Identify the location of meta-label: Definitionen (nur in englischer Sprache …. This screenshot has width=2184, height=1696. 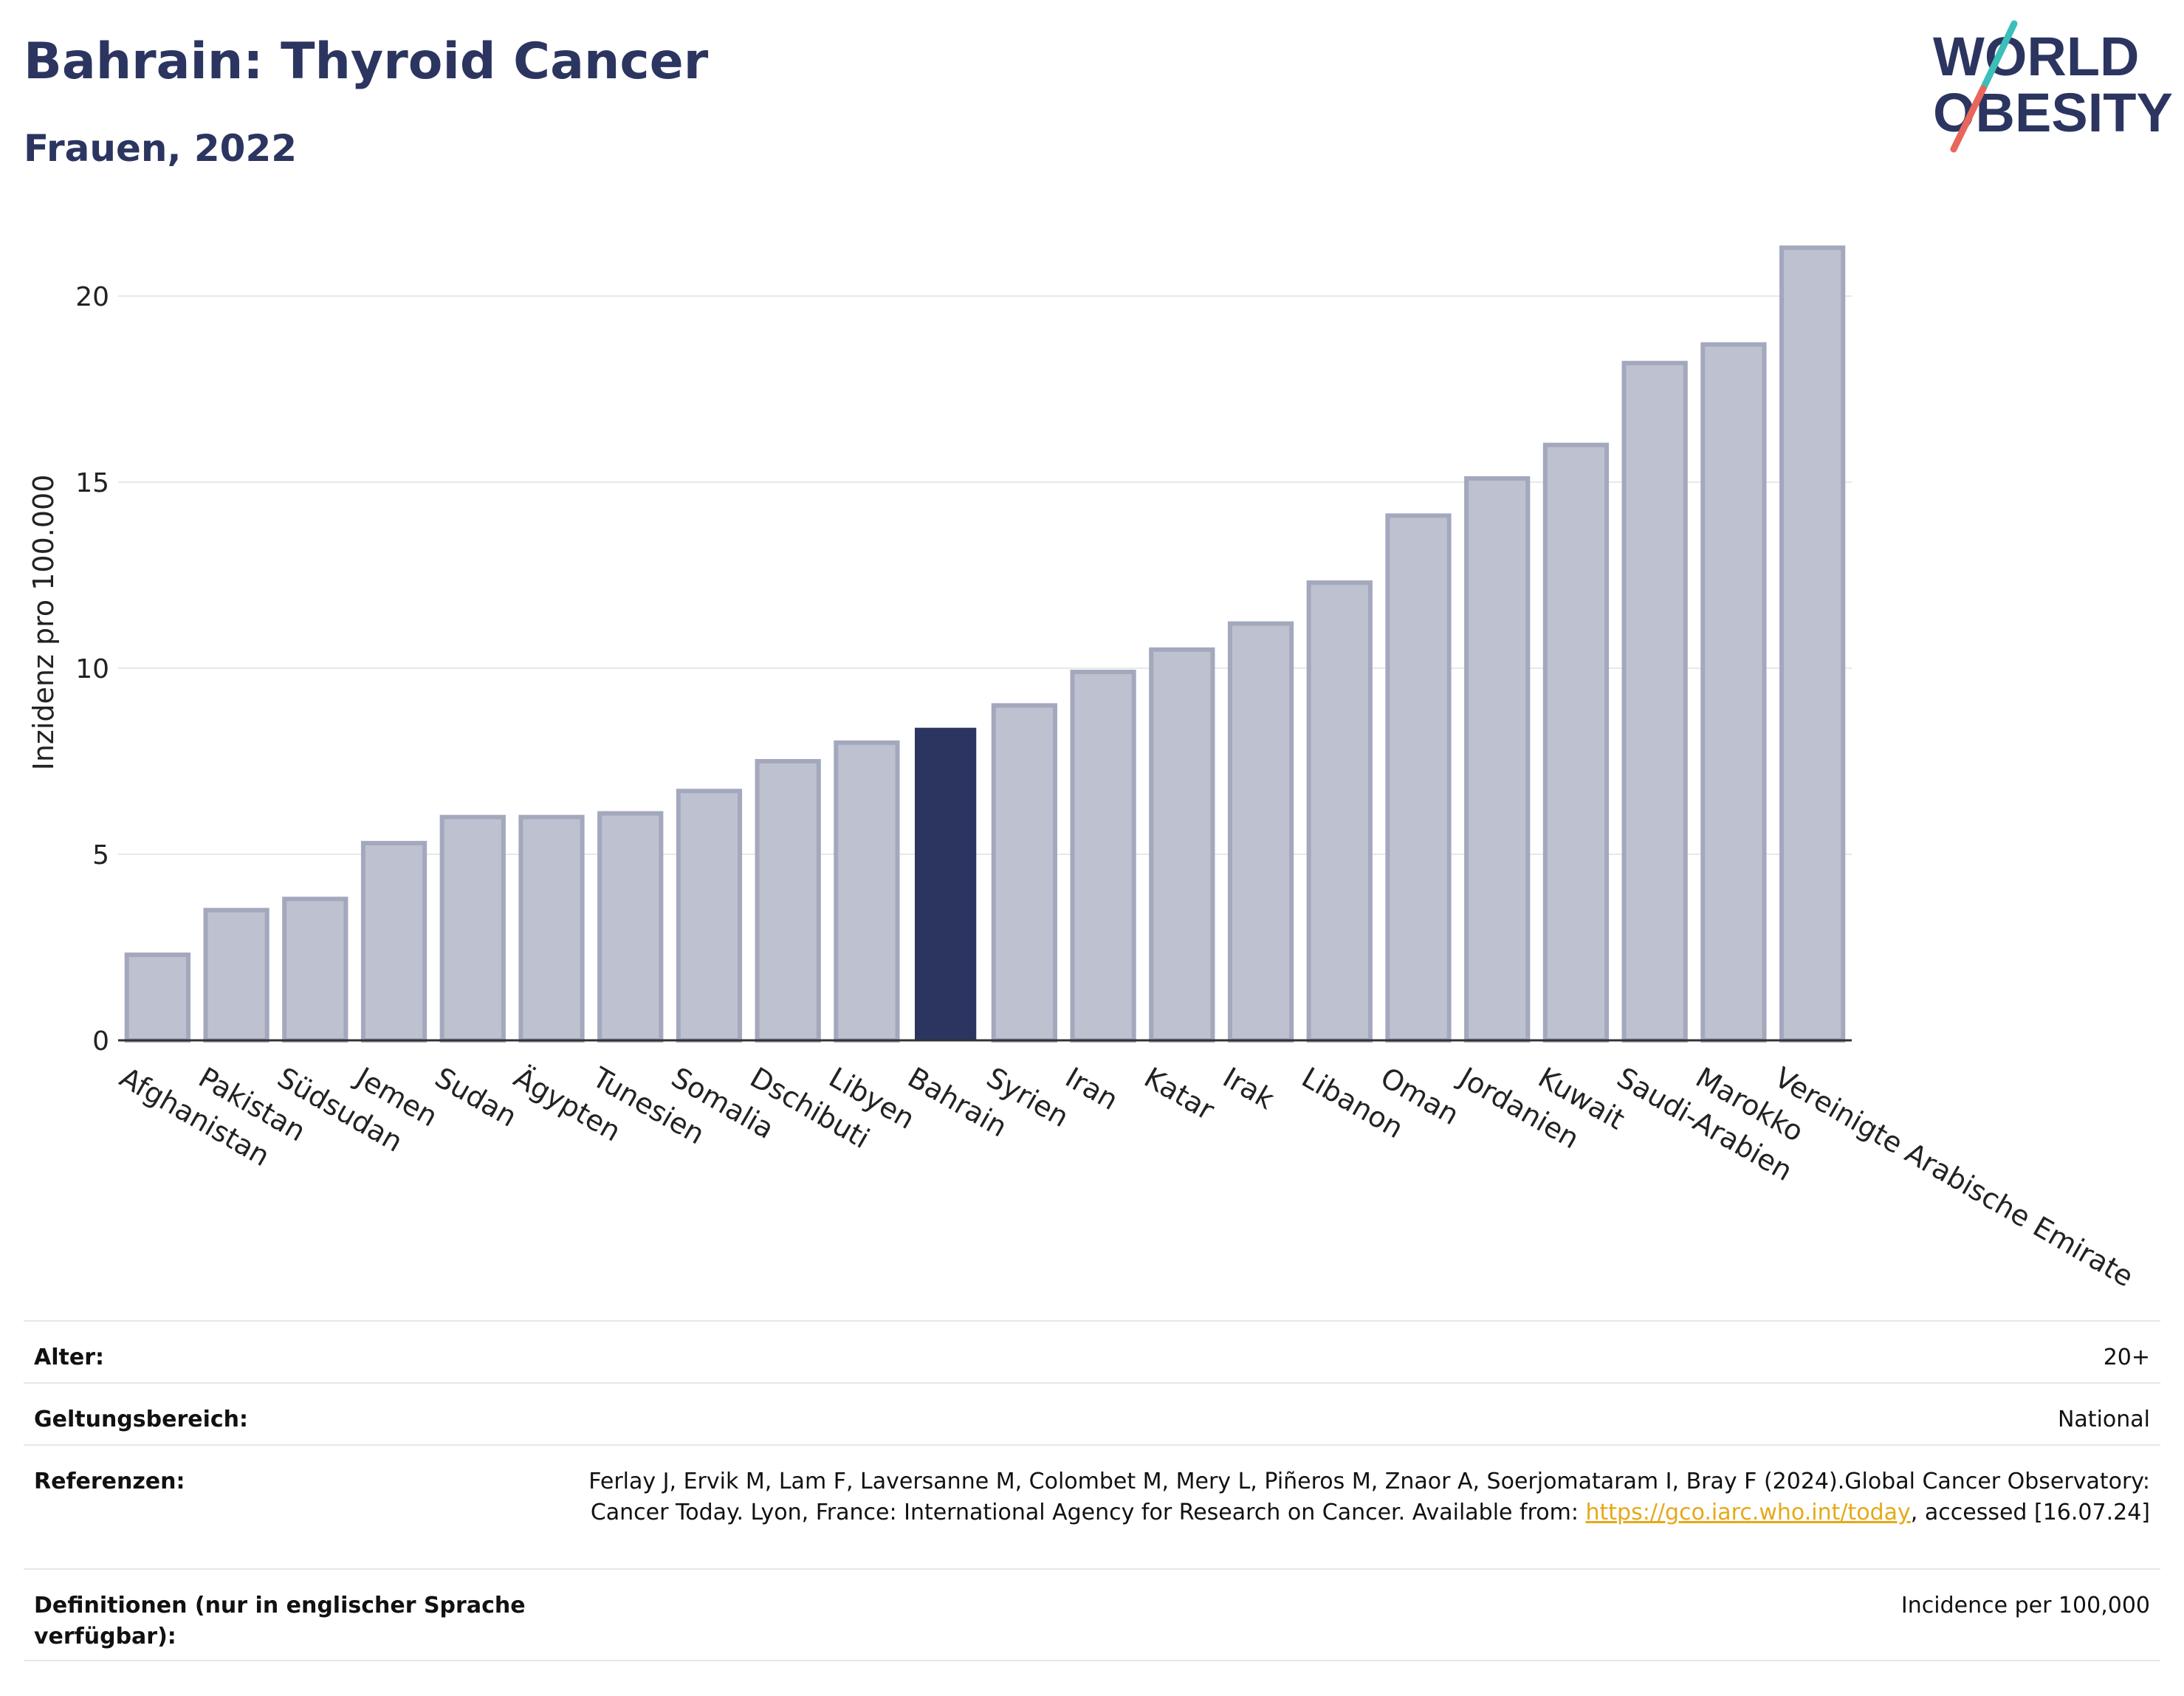
(280, 1621).